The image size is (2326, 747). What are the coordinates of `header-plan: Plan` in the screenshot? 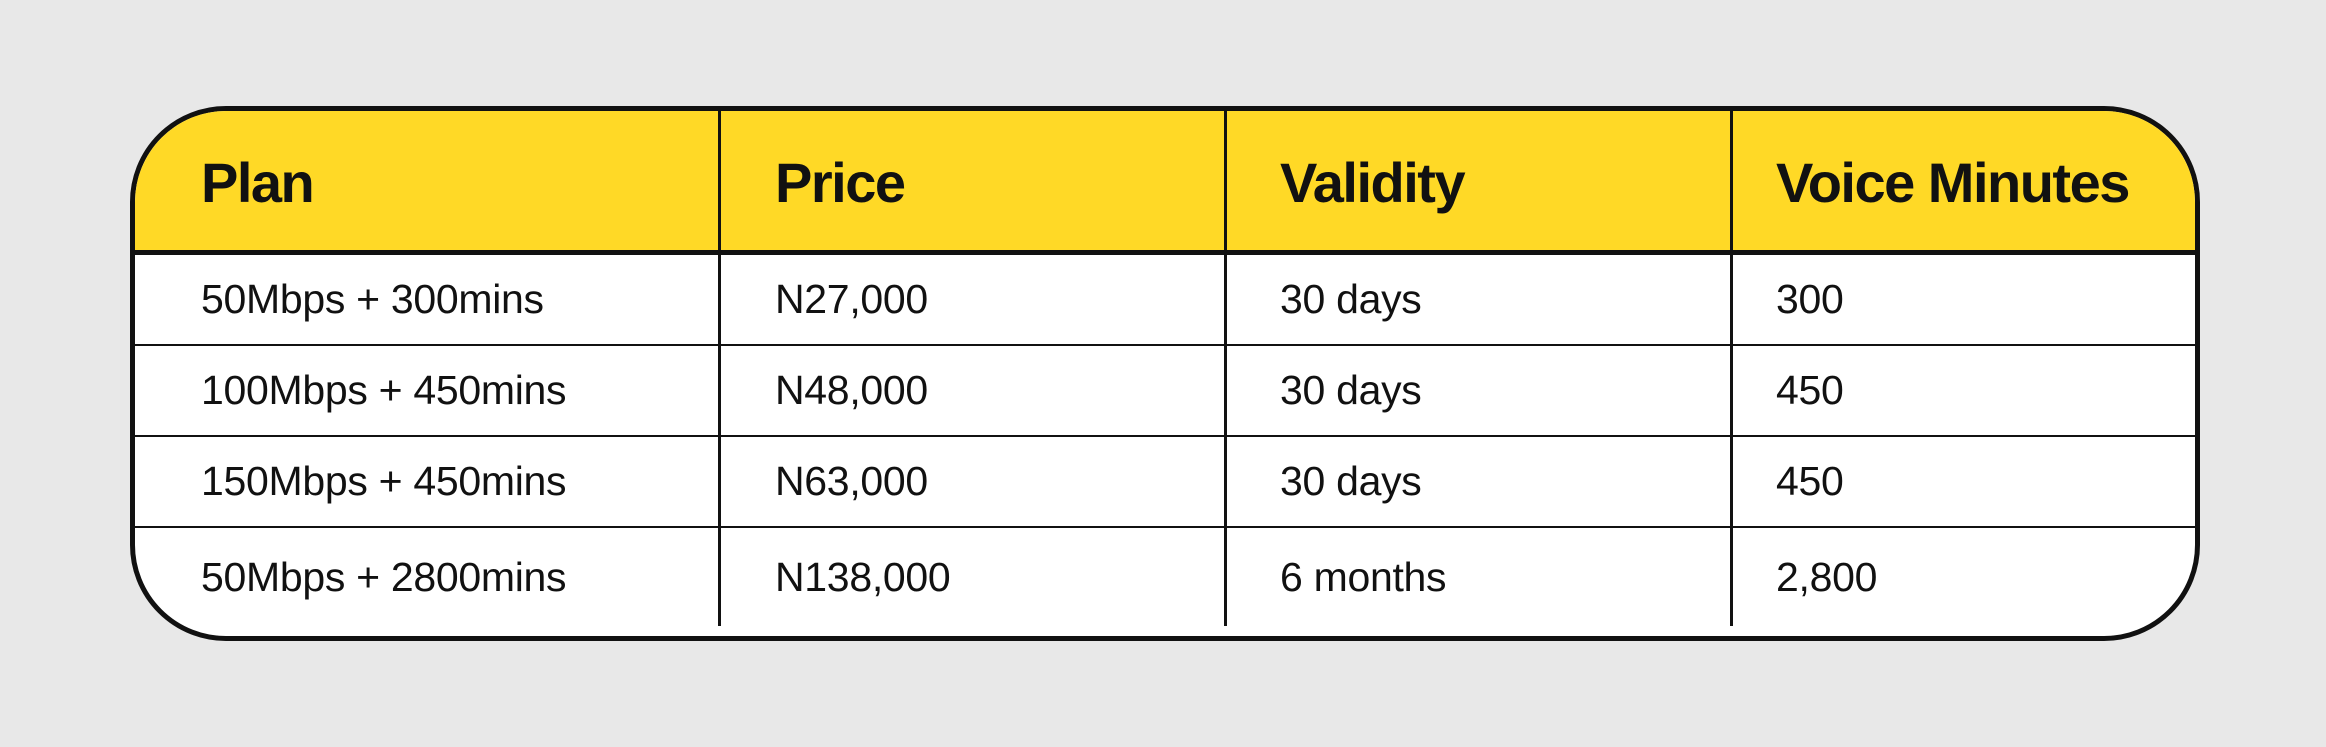 It's located at (426, 183).